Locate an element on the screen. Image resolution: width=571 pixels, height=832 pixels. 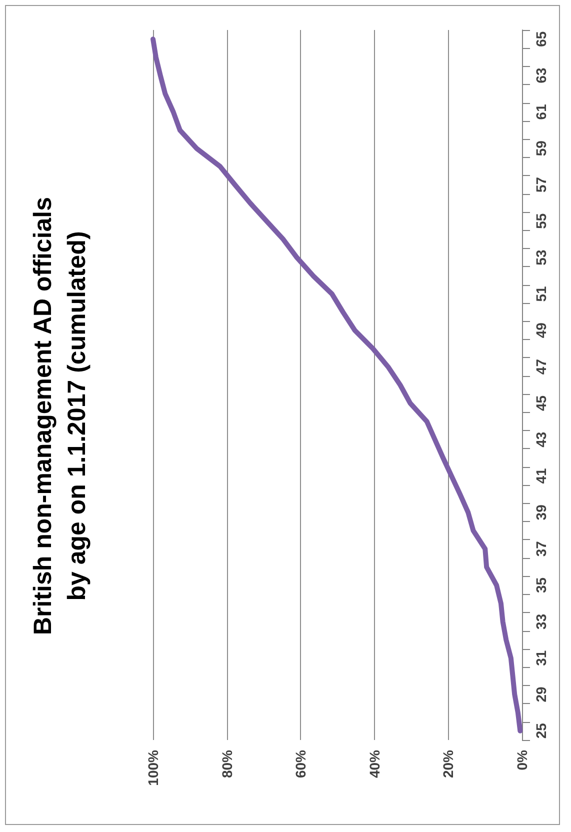
y-tick-label: 57 is located at coordinates (541, 184).